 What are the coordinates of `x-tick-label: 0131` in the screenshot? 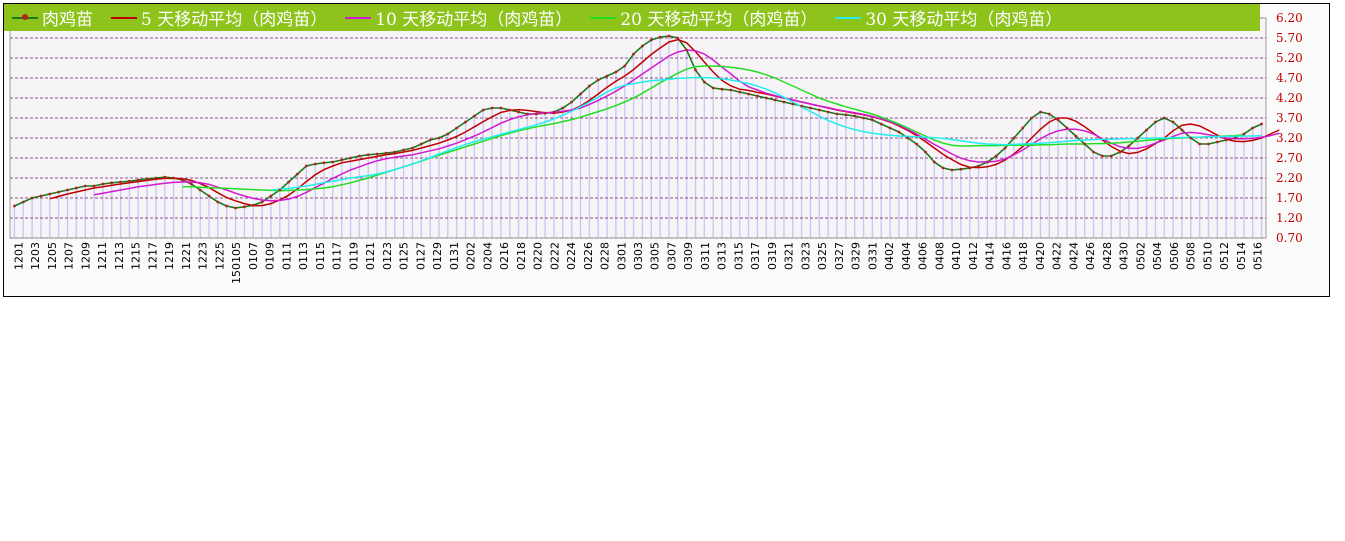 It's located at (454, 256).